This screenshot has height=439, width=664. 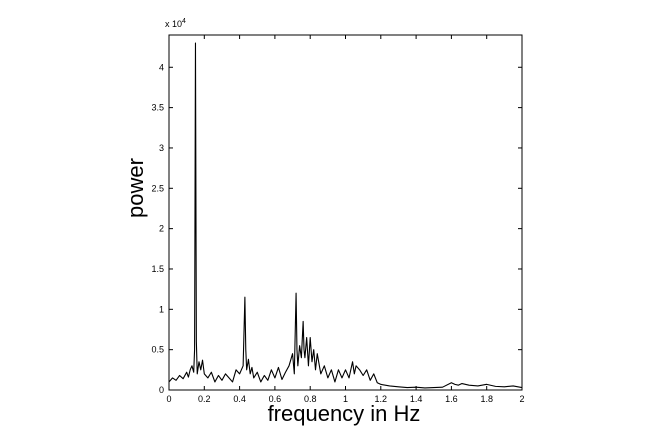 I want to click on x-tick-label: 0.2, so click(x=204, y=399).